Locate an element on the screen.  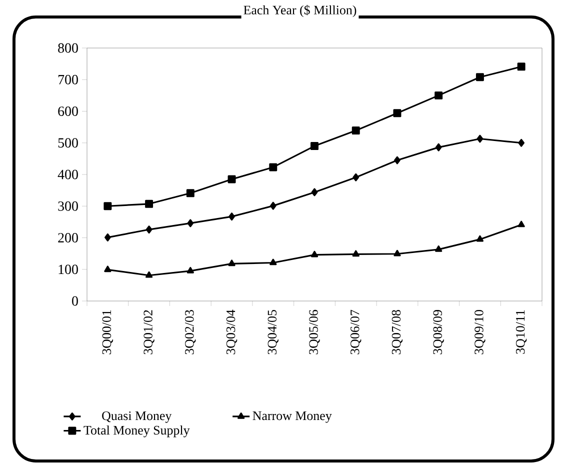
x-tick-label: 3Q05/06 is located at coordinates (314, 332).